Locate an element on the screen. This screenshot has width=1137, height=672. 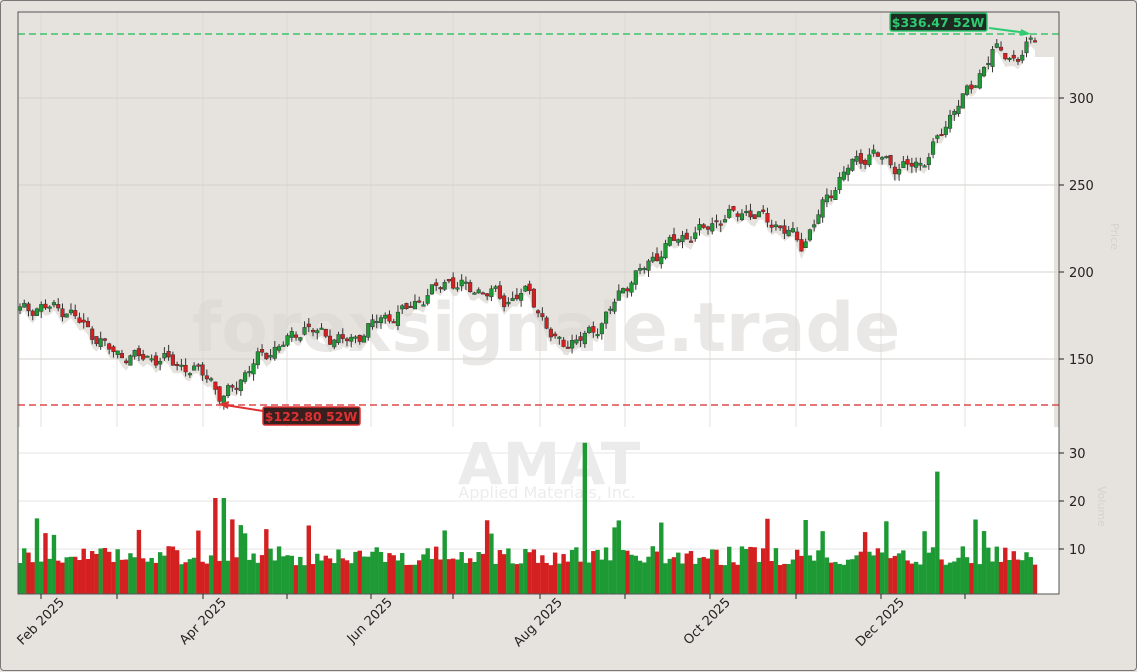
price-tick-250: 250 is located at coordinates (1081, 186).